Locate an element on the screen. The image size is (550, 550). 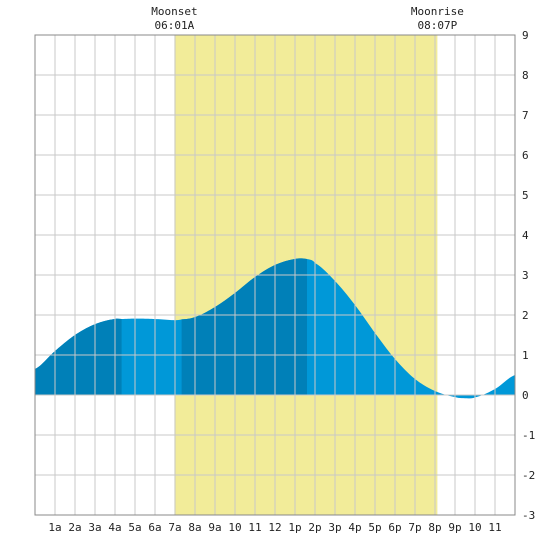
moonrise-time: 08:07P is located at coordinates (438, 25).